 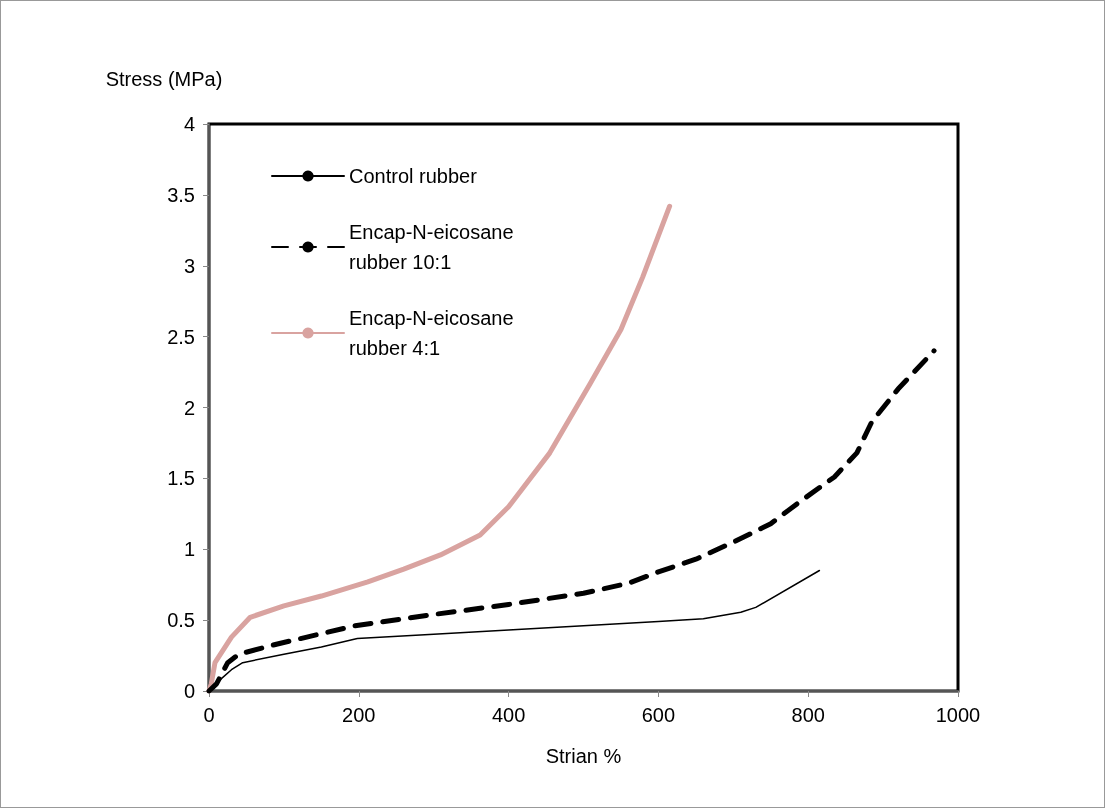 What do you see at coordinates (808, 715) in the screenshot?
I see `x-tick-label: 800` at bounding box center [808, 715].